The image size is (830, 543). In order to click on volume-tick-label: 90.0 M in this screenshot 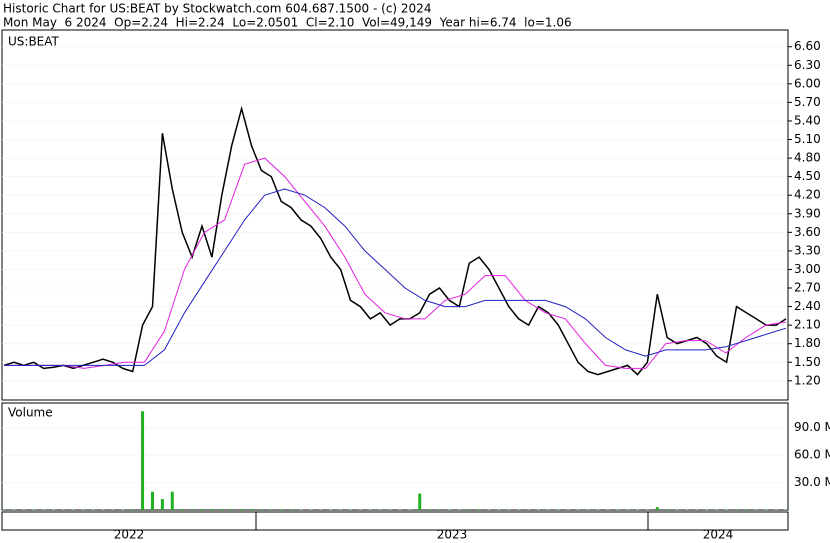, I will do `click(812, 427)`.